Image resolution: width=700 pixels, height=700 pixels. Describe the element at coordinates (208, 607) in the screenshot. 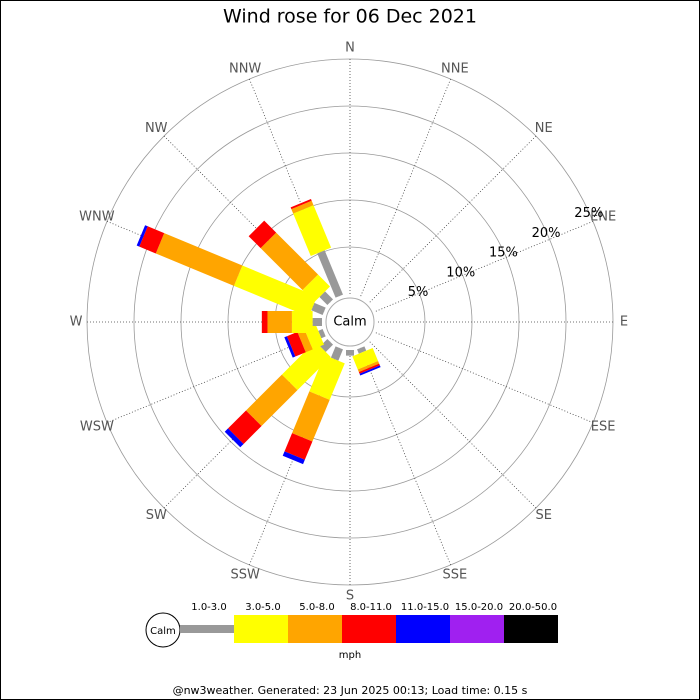

I see `legend-label: 1.0-3.0` at that location.